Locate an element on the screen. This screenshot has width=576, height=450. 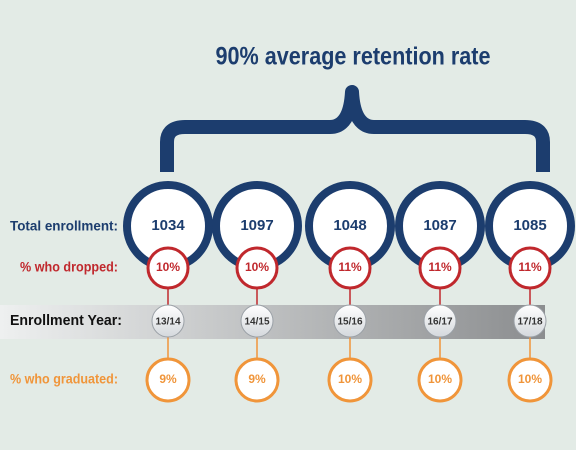
enrollment-value: 1034 is located at coordinates (168, 225).